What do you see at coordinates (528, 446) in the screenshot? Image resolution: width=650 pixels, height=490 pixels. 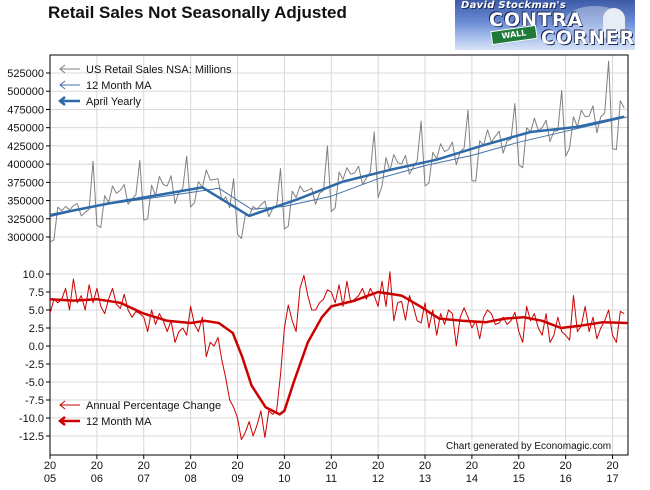 I see `chart-credit: Chart generated by Economagic.com` at bounding box center [528, 446].